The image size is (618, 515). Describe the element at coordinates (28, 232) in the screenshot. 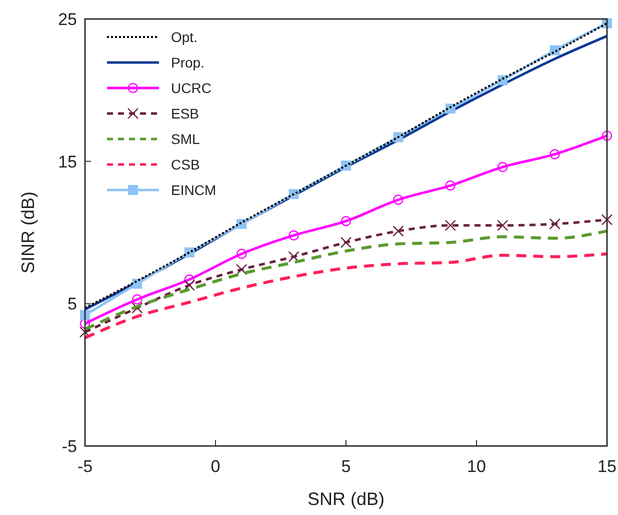

I see `y-axis-title: SINR (dB)` at that location.